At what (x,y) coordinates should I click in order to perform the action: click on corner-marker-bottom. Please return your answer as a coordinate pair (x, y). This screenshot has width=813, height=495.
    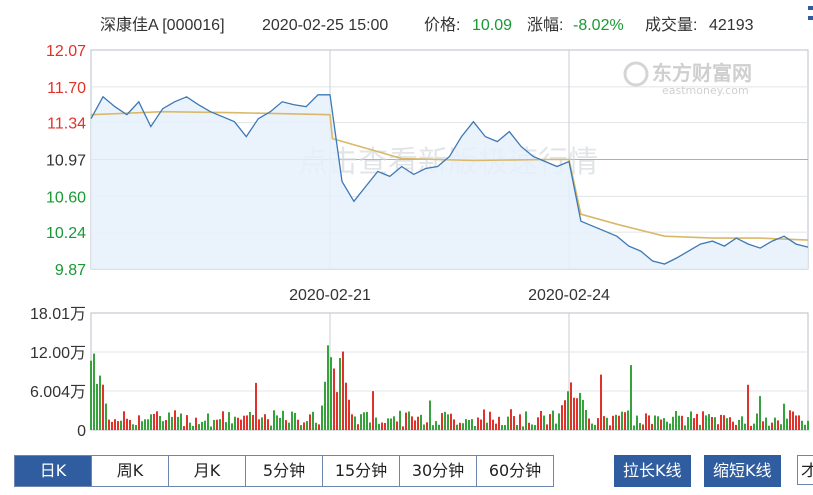
    Looking at the image, I should click on (810, 18).